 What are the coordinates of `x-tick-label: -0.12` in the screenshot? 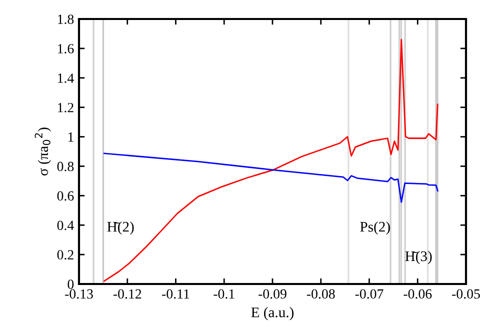 It's located at (127, 294).